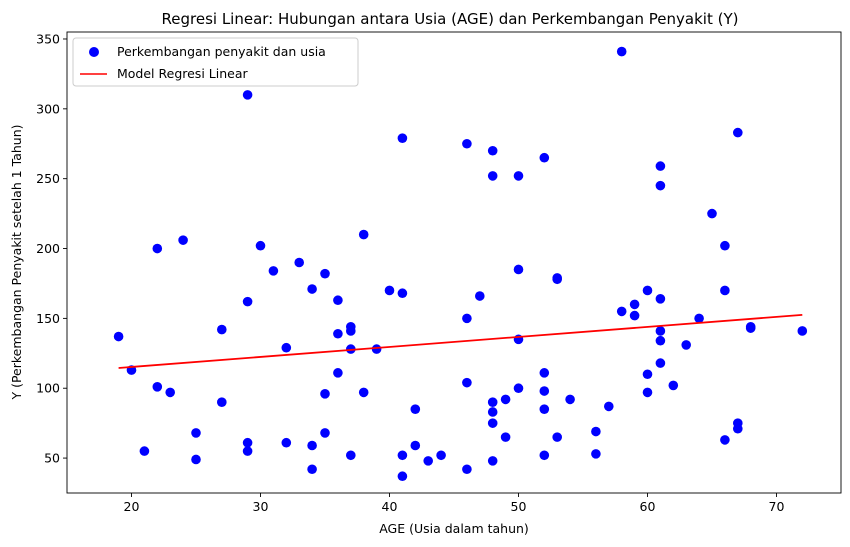 The image size is (850, 547). What do you see at coordinates (454, 528) in the screenshot?
I see `x-axis-title: AGE (Usia dalam tahun)` at bounding box center [454, 528].